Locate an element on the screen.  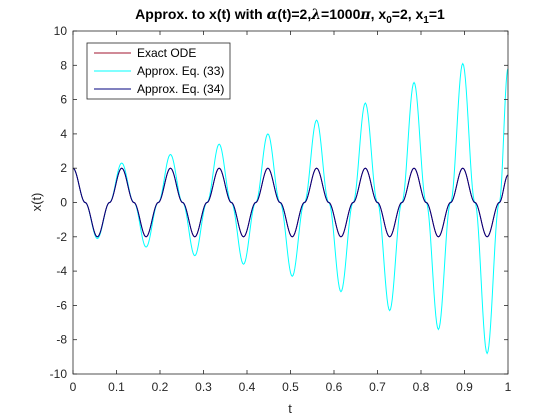
title-lambda: λ is located at coordinates (315, 15).